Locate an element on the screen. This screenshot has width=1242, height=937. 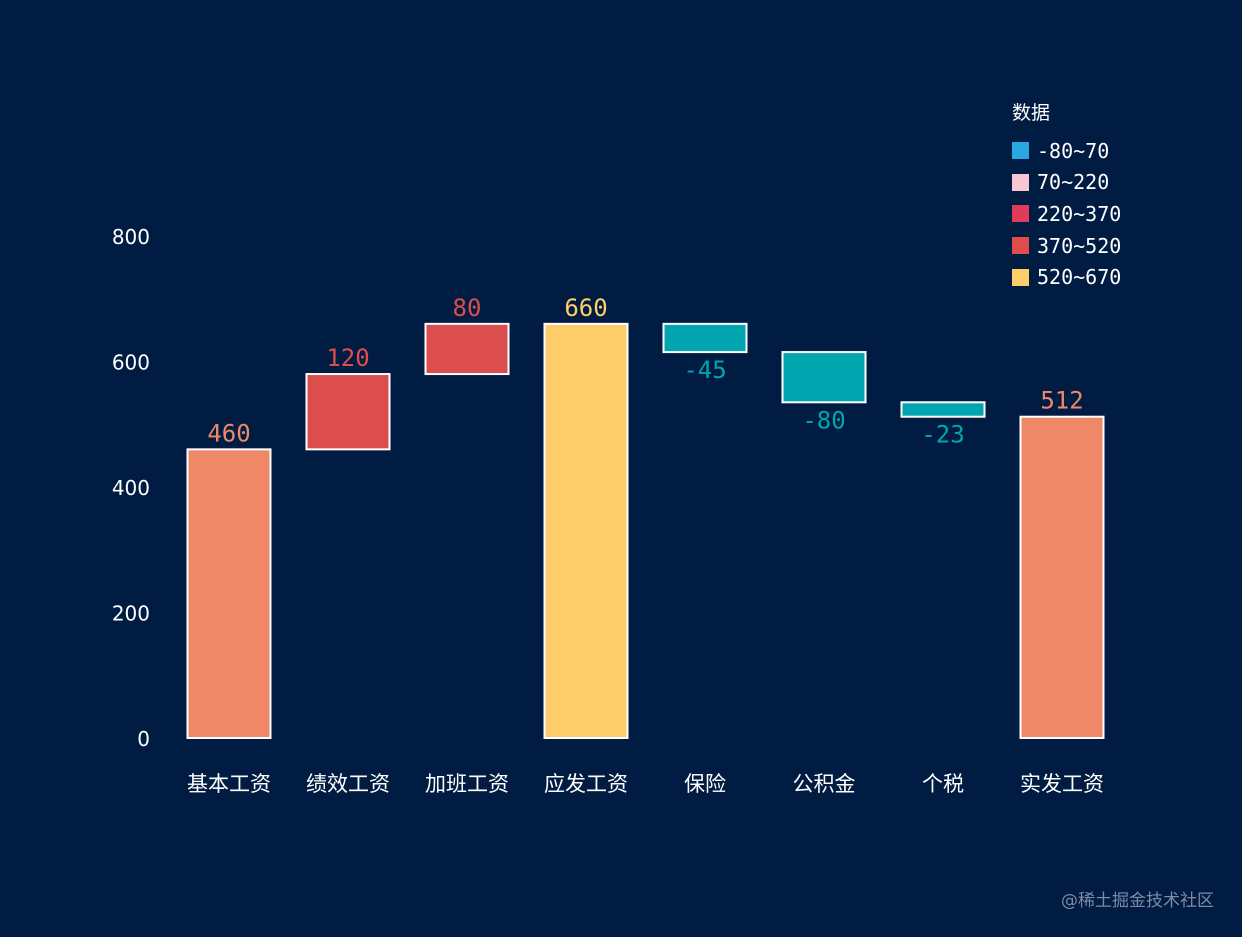
data-label: -23 is located at coordinates (942, 435).